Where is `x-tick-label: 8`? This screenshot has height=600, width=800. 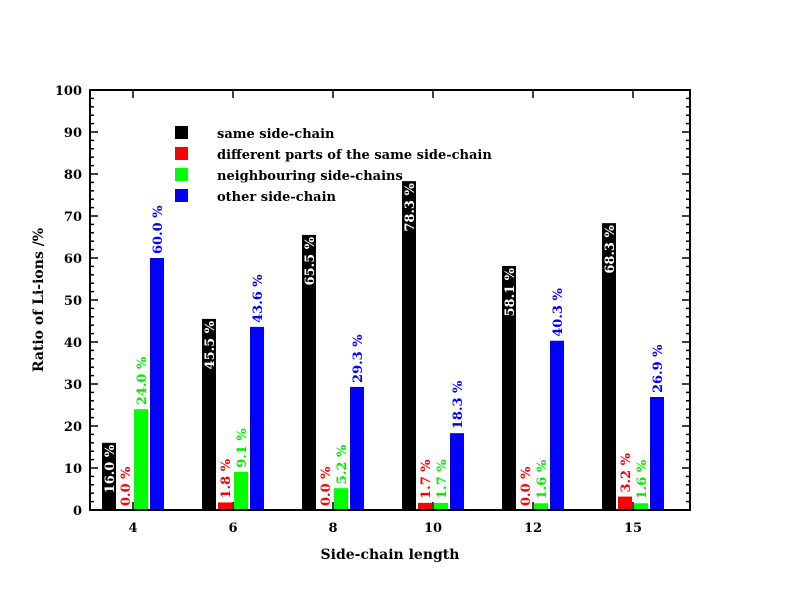
x-tick-label: 8 is located at coordinates (332, 528).